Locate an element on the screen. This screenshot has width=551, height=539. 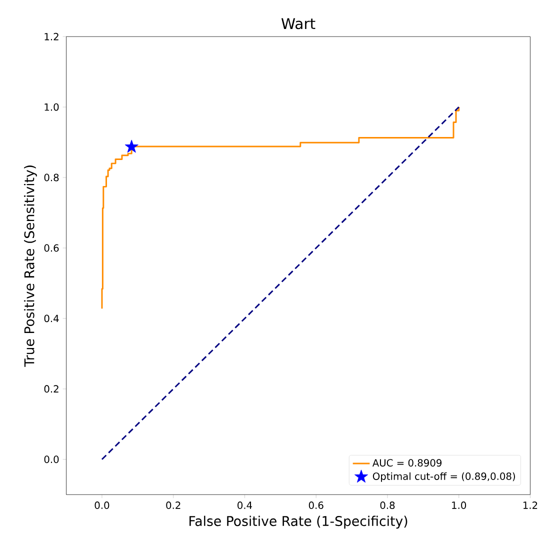
x-axis-title: False Positive Rate (1-Specificity) is located at coordinates (299, 522).